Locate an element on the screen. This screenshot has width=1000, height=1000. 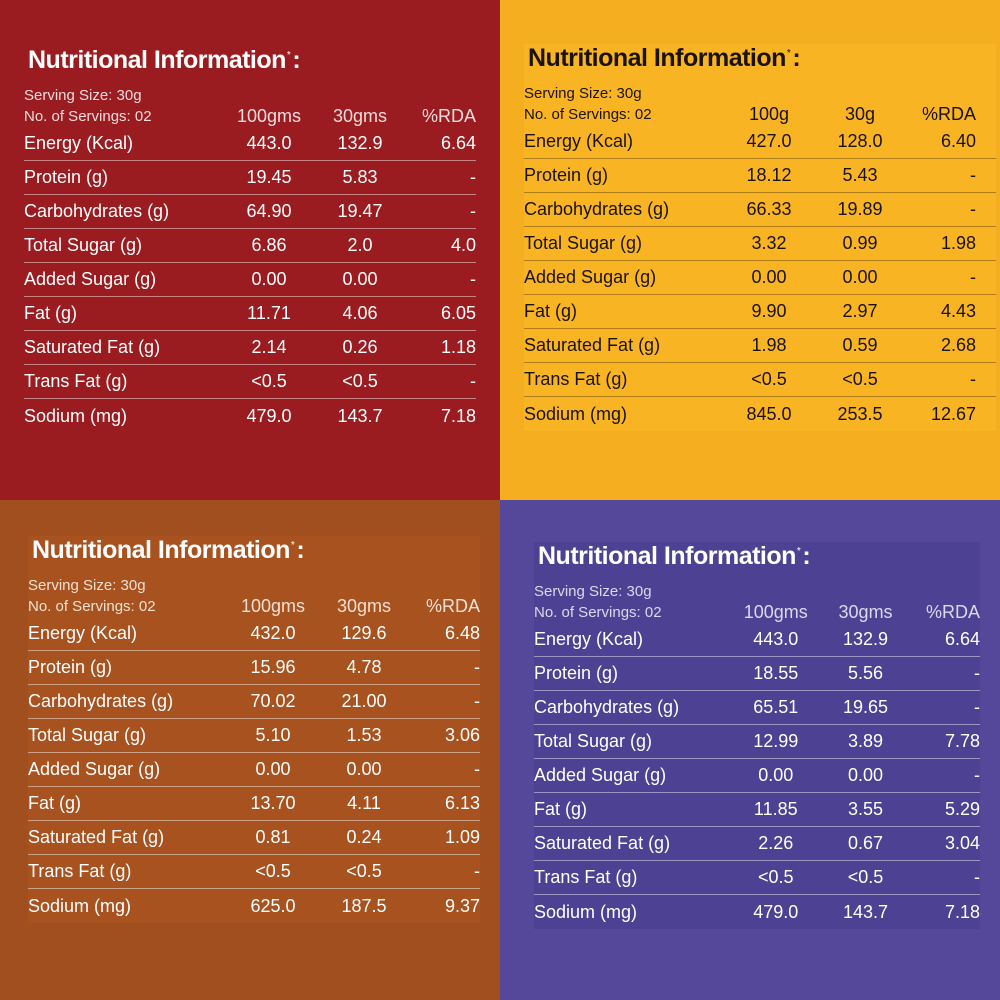
value-30: 0.59 is located at coordinates (860, 345).